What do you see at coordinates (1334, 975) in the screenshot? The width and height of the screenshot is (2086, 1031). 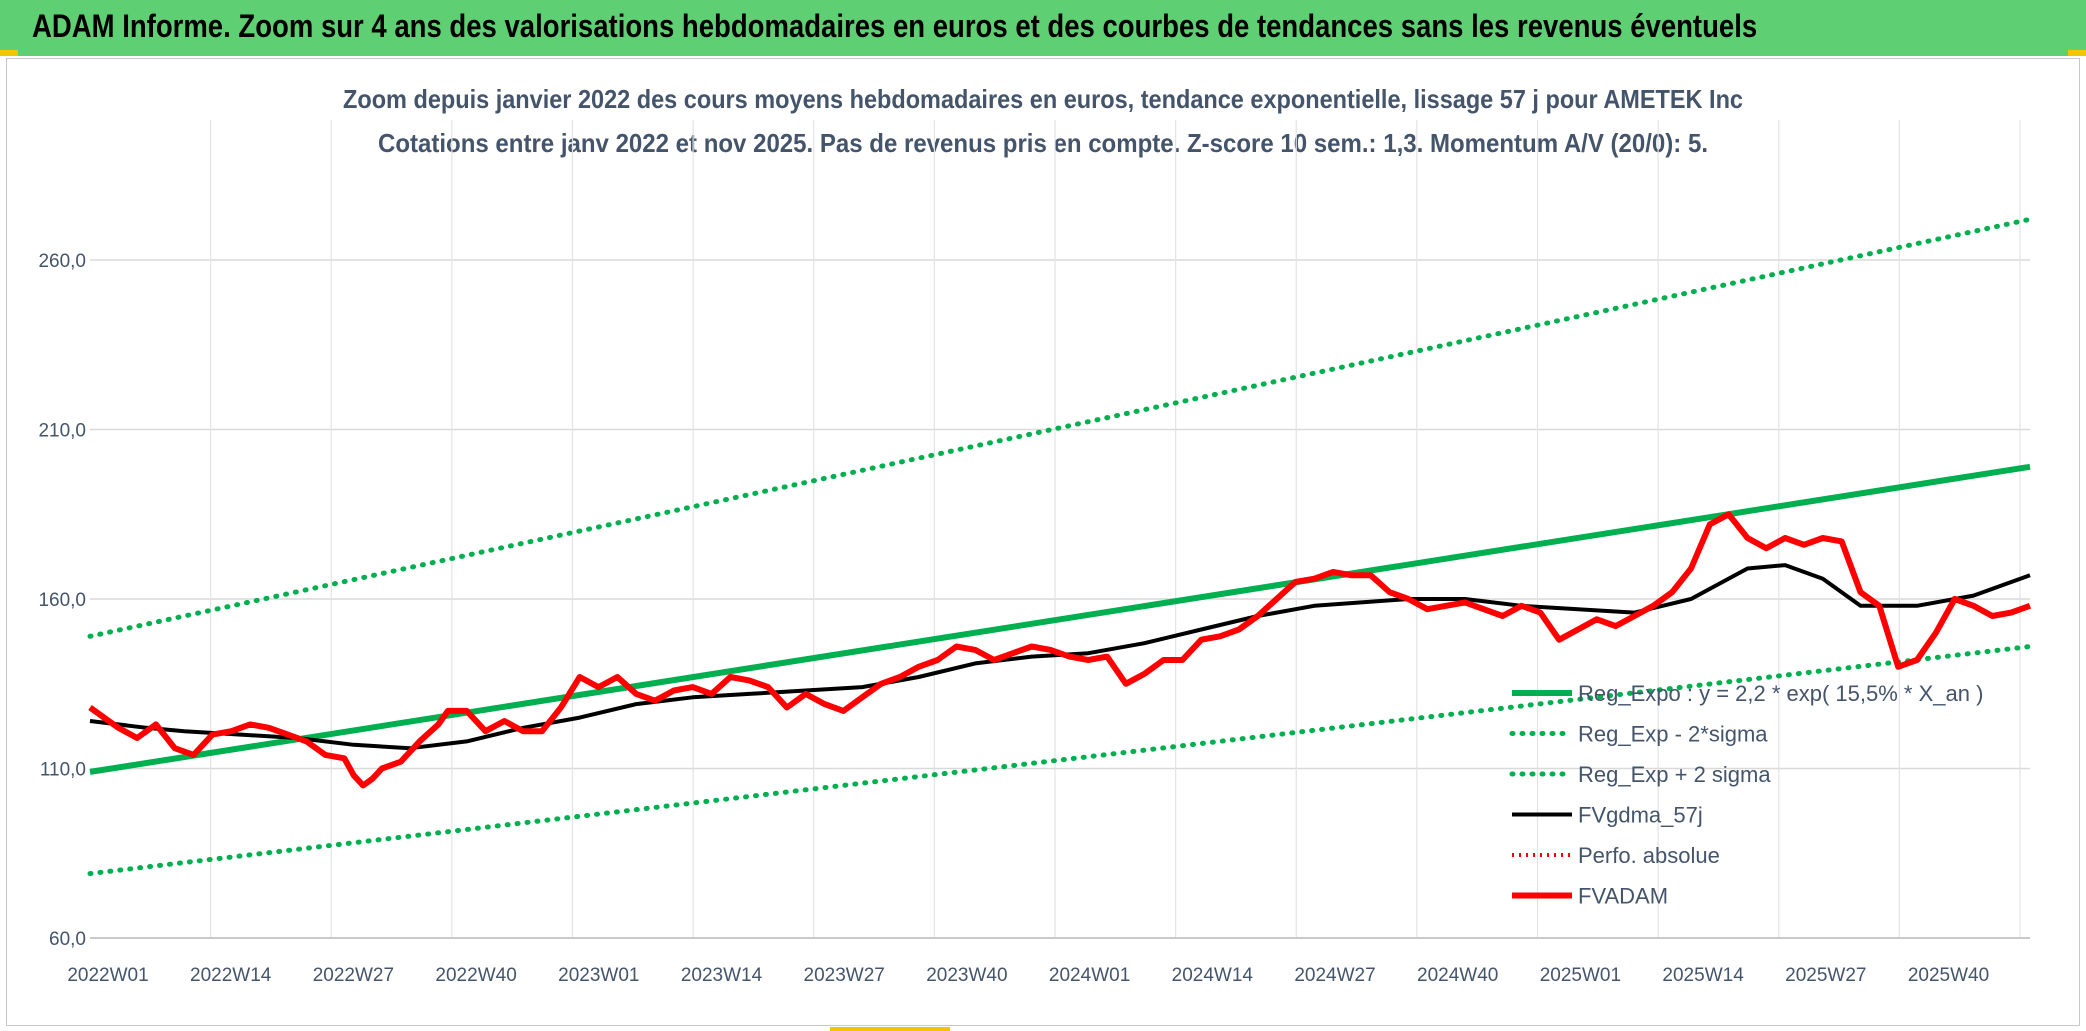 I see `x-tick-label: 2024W27` at bounding box center [1334, 975].